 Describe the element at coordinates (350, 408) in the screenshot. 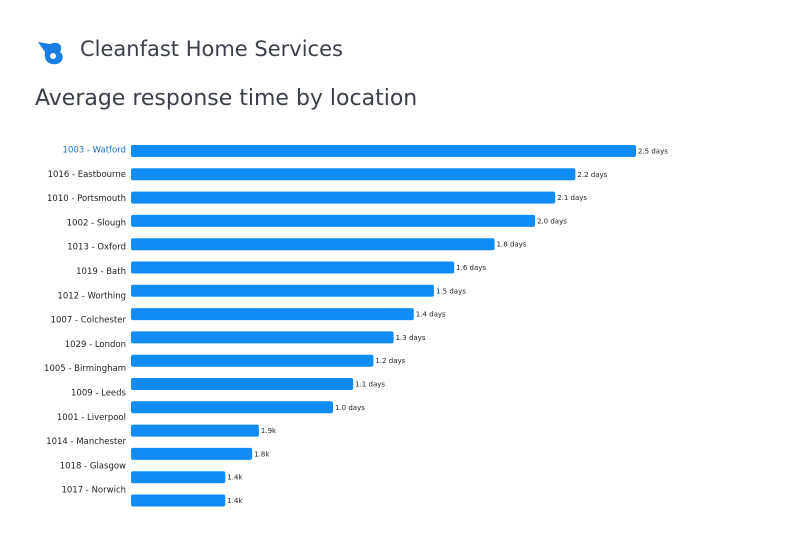

I see `value-label: 1.0 days` at that location.